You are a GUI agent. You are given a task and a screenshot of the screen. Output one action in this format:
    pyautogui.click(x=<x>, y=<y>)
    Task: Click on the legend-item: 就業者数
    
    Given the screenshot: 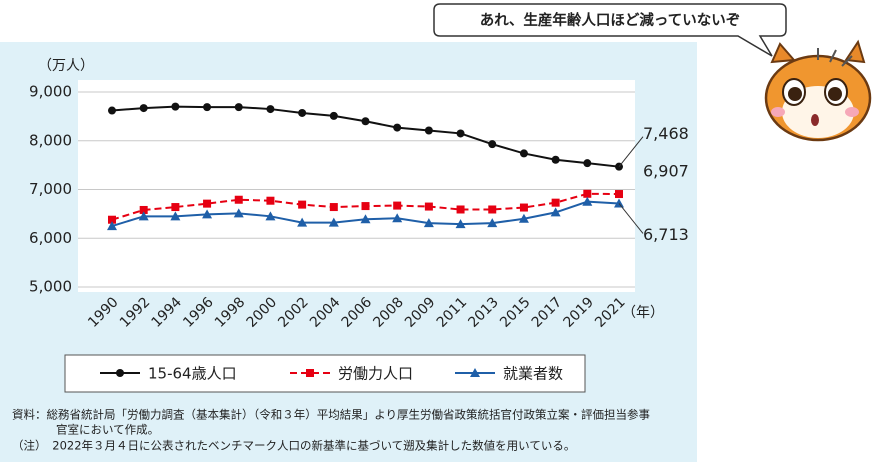 What is the action you would take?
    pyautogui.click(x=509, y=374)
    